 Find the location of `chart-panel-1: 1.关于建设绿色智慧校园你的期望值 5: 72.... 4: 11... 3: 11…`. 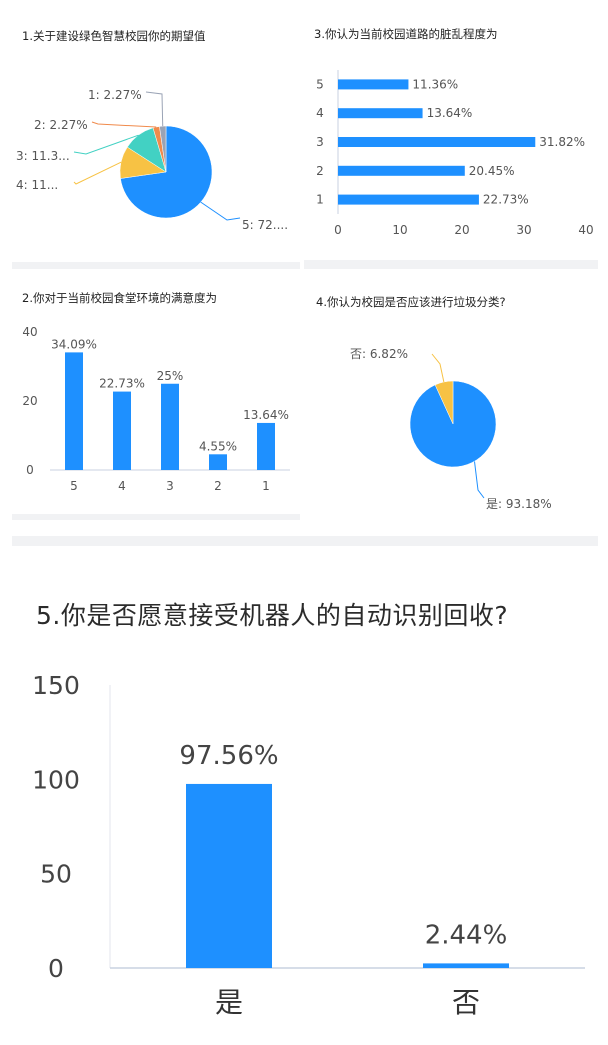

chart-panel-1: 1.关于建设绿色智慧校园你的期望值 5: 72.... 4: 11... 3: 11… is located at coordinates (157, 137).